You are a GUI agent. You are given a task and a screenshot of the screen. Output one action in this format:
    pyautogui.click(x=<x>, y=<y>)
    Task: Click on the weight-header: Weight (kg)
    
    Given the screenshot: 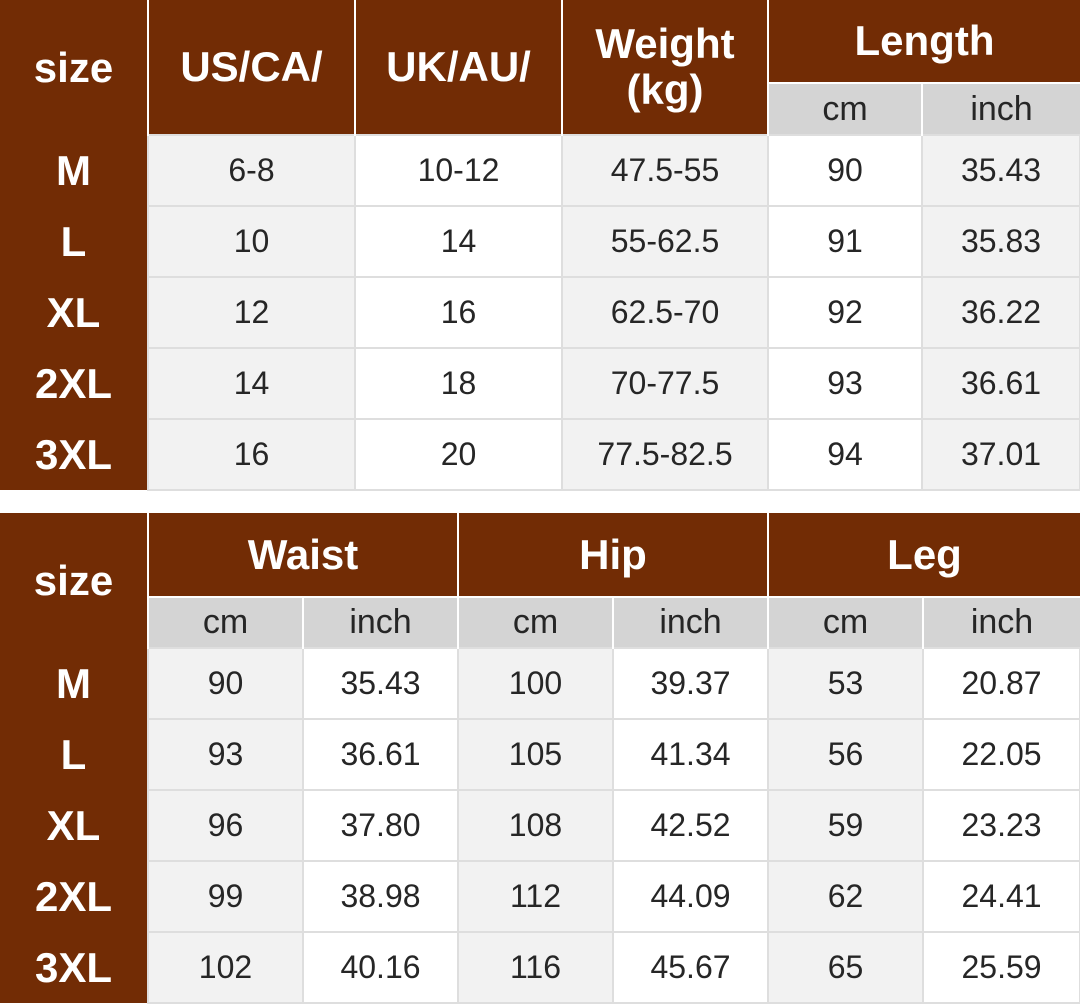 What is the action you would take?
    pyautogui.click(x=664, y=67)
    